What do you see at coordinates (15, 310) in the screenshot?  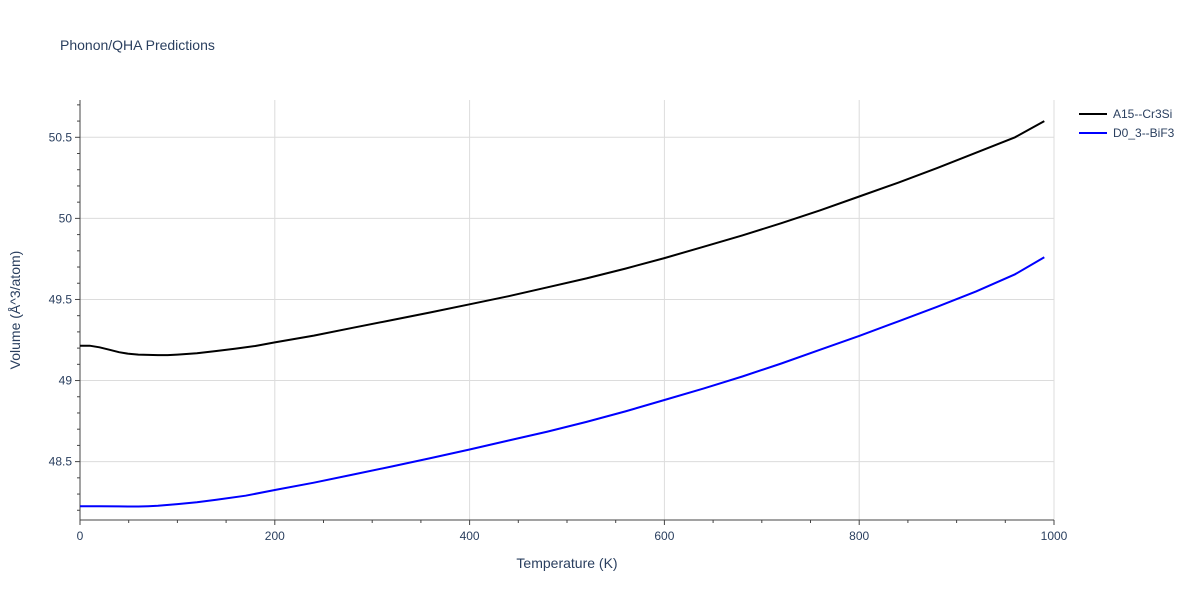 I see `y-axis-title: Volume (Å^3/atom)` at bounding box center [15, 310].